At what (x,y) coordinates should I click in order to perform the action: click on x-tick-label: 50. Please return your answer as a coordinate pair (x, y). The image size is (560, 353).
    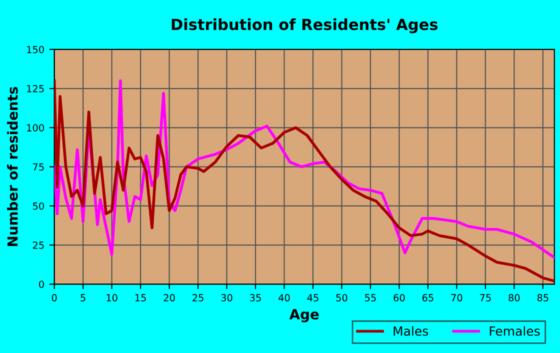
    Looking at the image, I should click on (342, 298).